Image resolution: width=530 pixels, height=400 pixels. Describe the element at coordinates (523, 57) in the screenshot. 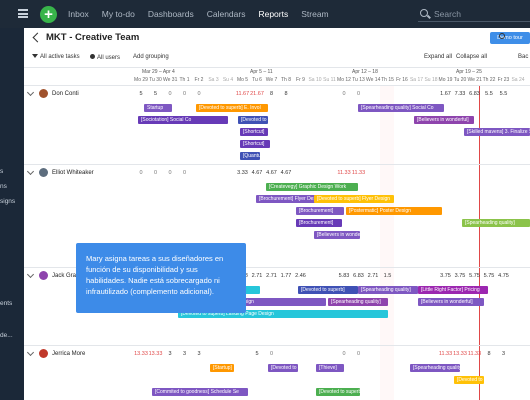

I see `back-truncated: Bac` at that location.